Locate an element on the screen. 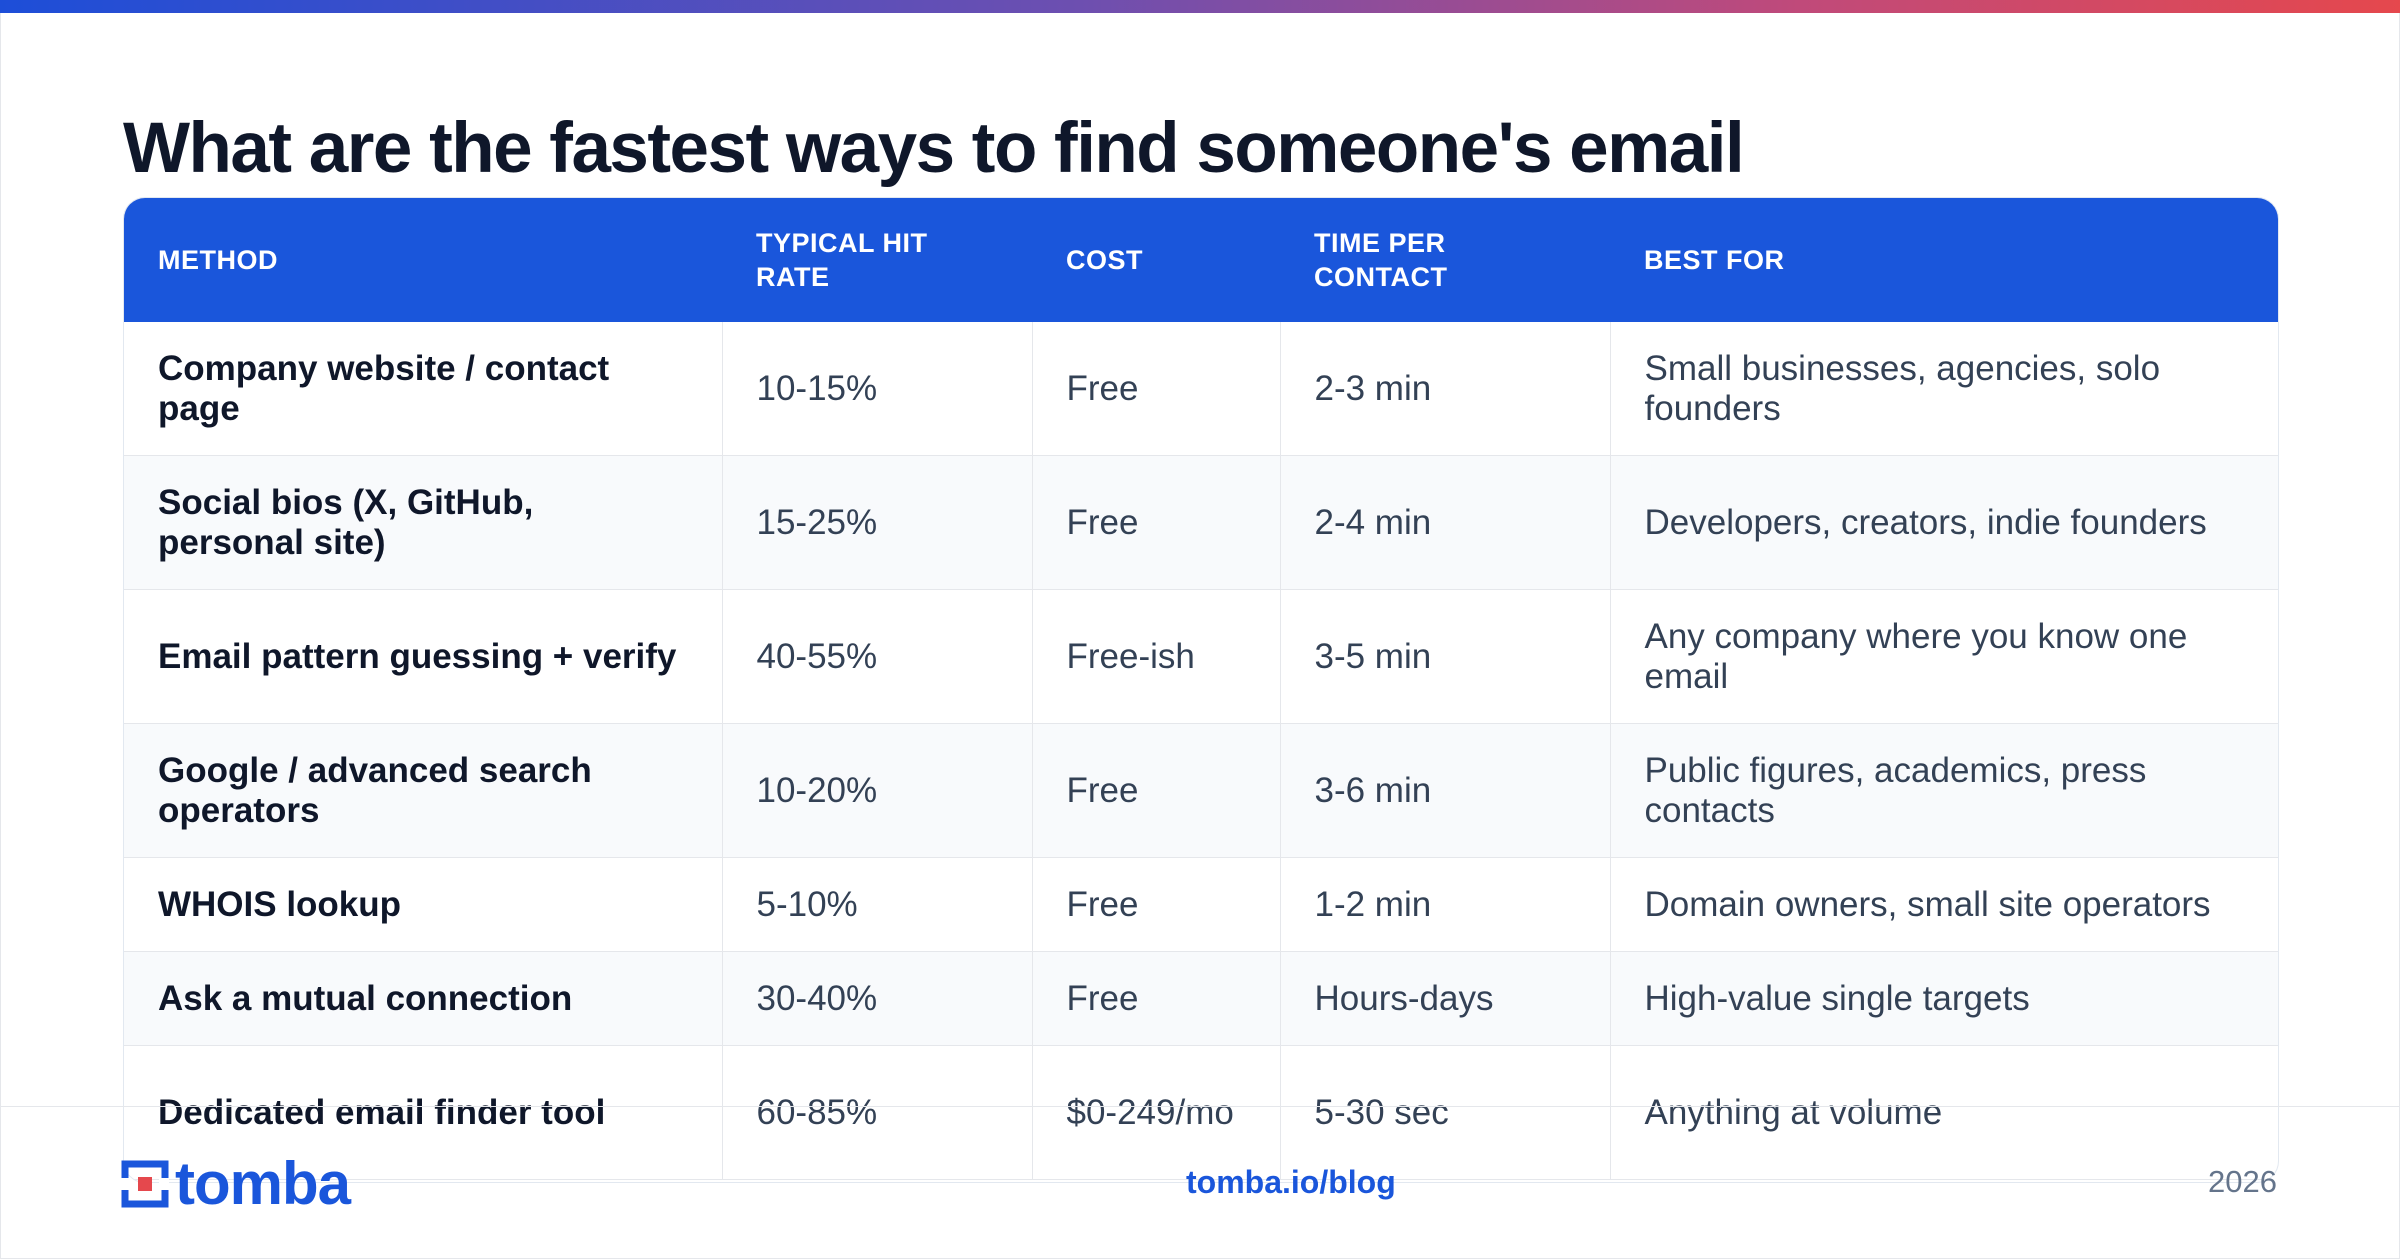  tomba-logo-icon is located at coordinates (145, 1184).